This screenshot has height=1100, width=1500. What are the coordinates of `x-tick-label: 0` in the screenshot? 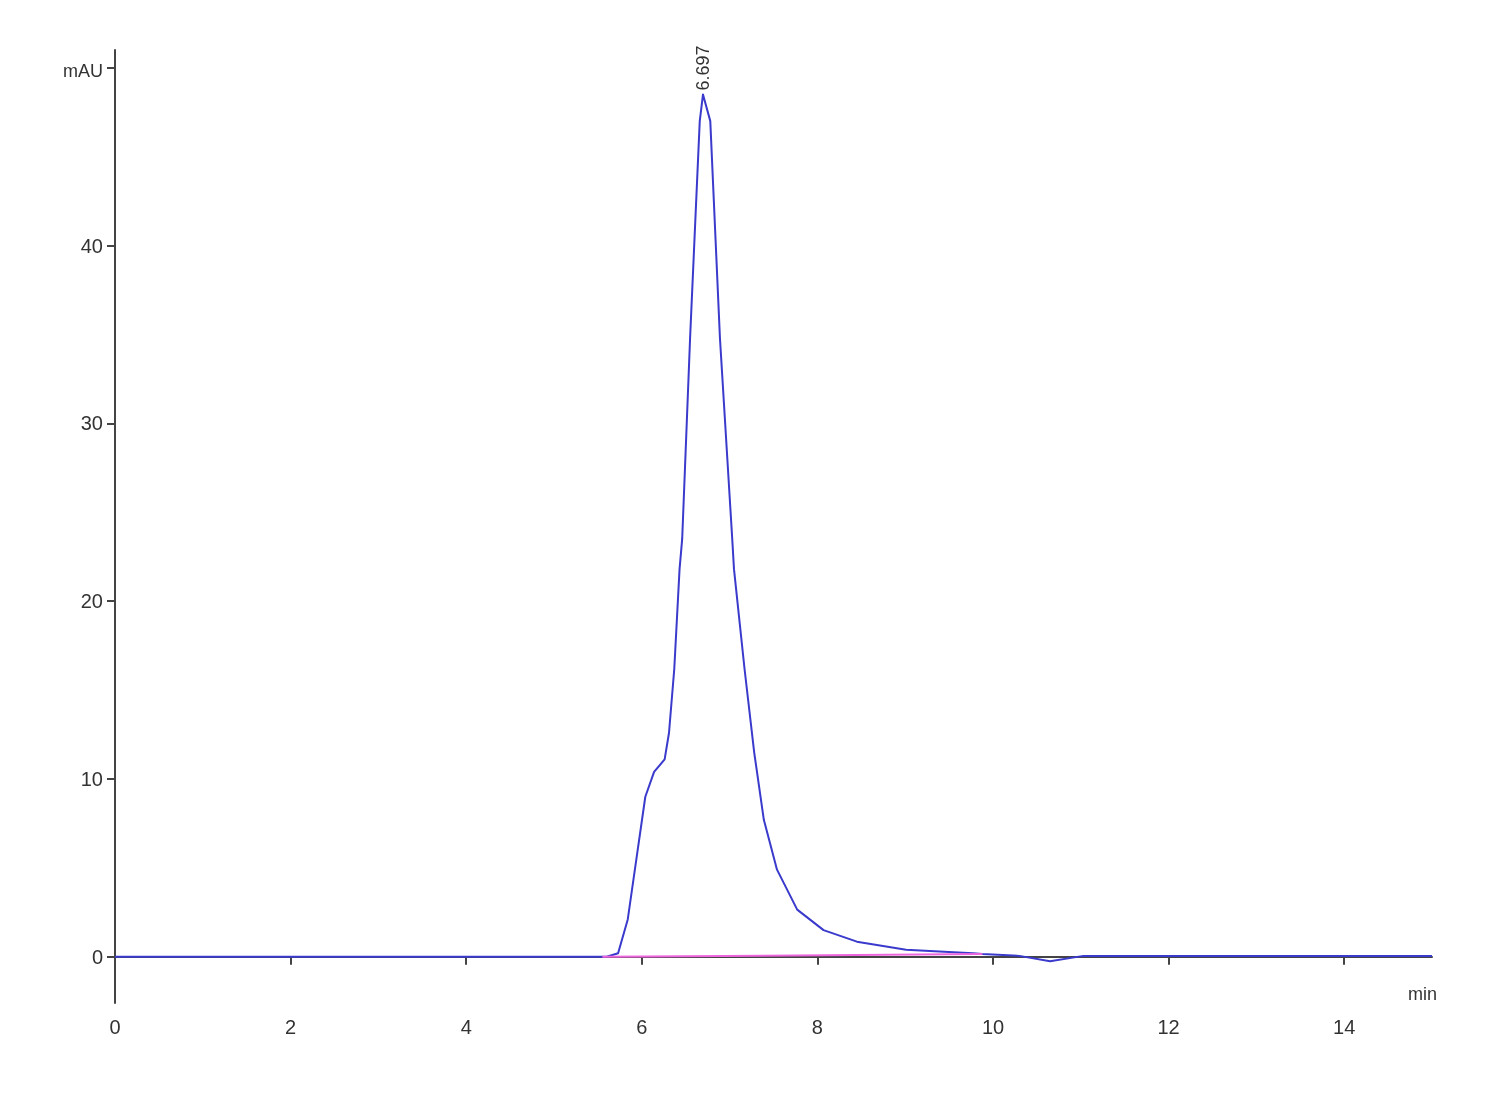 It's located at (115, 1027).